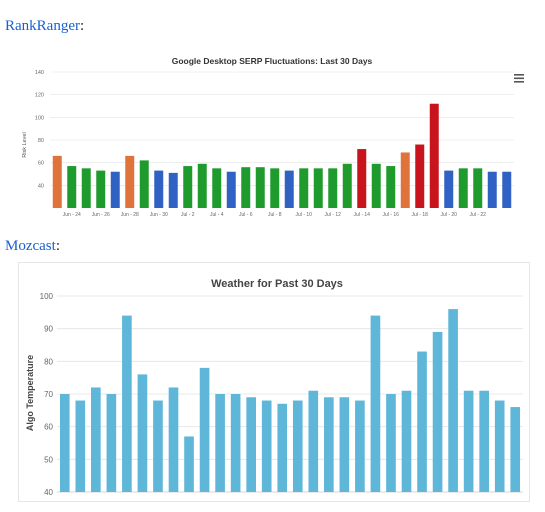 This screenshot has height=512, width=545. I want to click on mozcast-chart-title: Weather for Past 30 Days, so click(277, 284).